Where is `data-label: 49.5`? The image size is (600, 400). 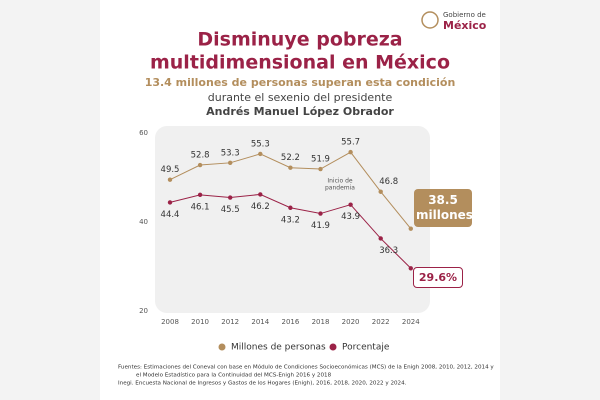
data-label: 49.5 is located at coordinates (170, 170).